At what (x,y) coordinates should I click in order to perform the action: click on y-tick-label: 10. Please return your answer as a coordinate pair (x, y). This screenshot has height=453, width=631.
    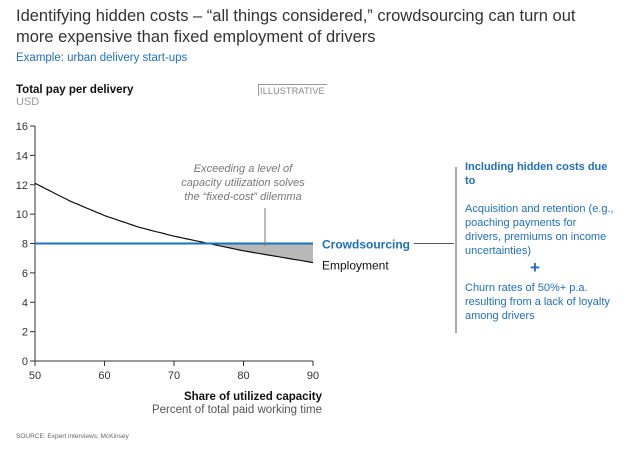
    Looking at the image, I should click on (22, 215).